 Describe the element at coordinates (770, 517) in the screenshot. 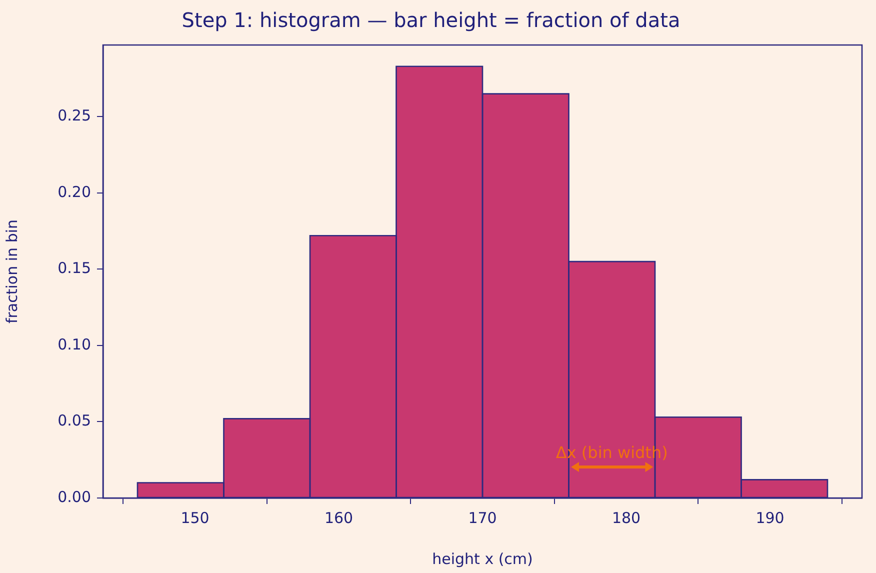

I see `x-tick-label: 190` at that location.